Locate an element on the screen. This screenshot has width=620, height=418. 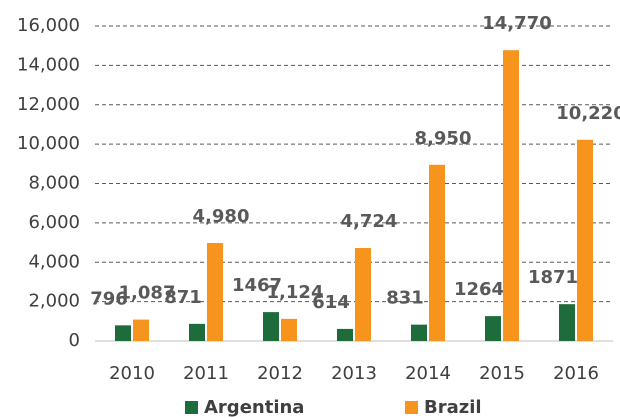
legend-label: Argentina is located at coordinates (254, 407).